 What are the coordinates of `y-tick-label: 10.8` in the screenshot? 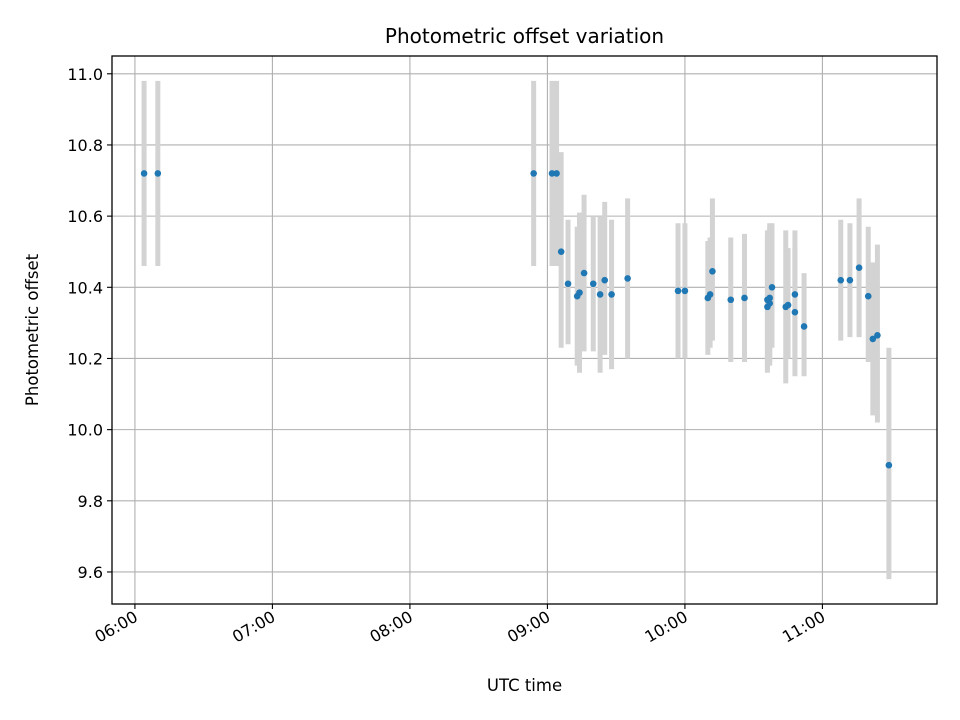 It's located at (85, 145).